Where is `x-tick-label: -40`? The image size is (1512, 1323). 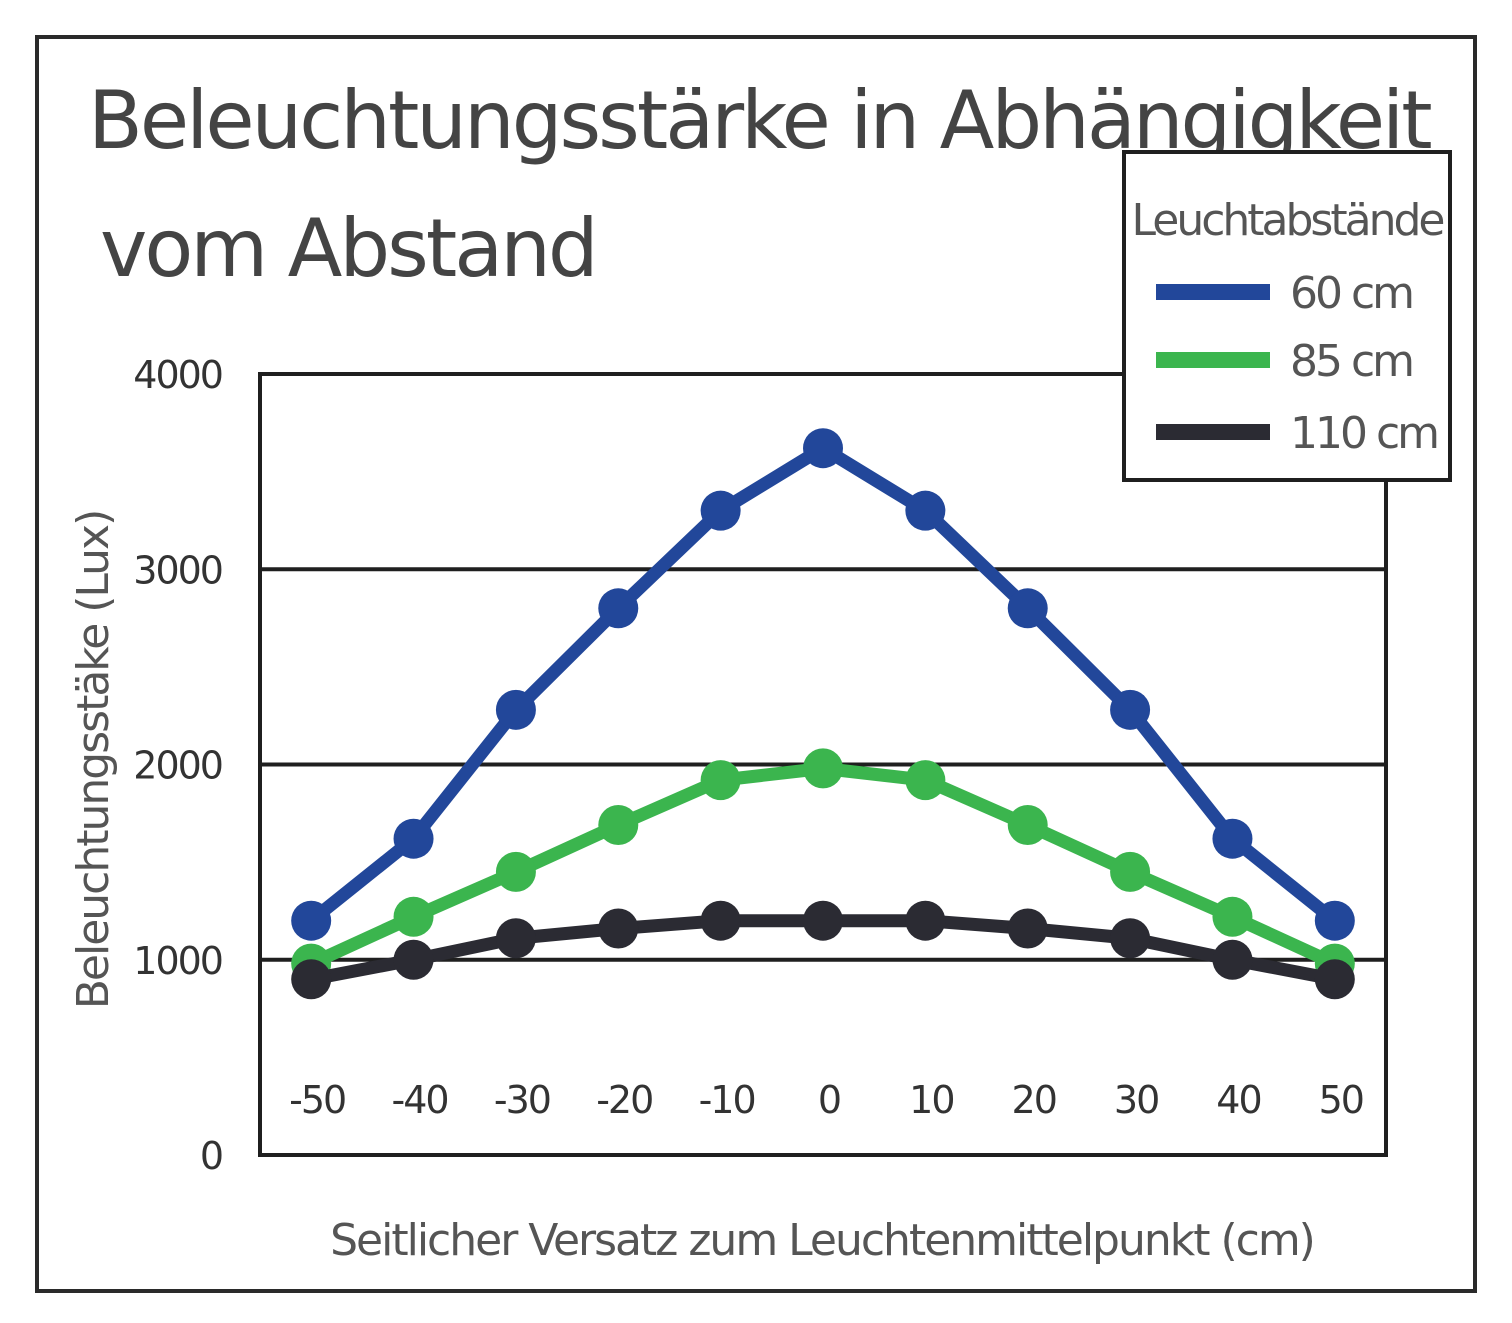 x-tick-label: -40 is located at coordinates (420, 1100).